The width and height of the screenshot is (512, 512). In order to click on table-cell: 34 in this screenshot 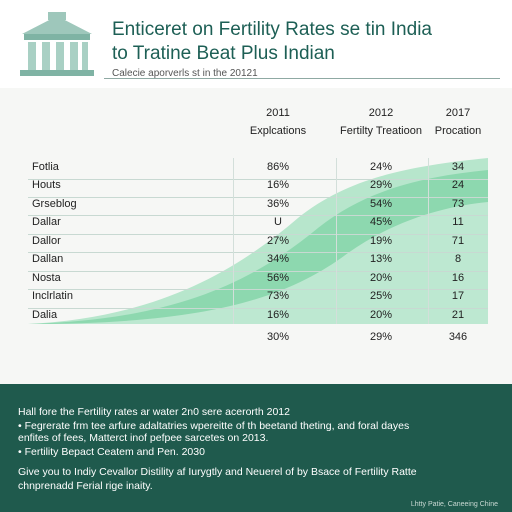, I will do `click(458, 167)`.